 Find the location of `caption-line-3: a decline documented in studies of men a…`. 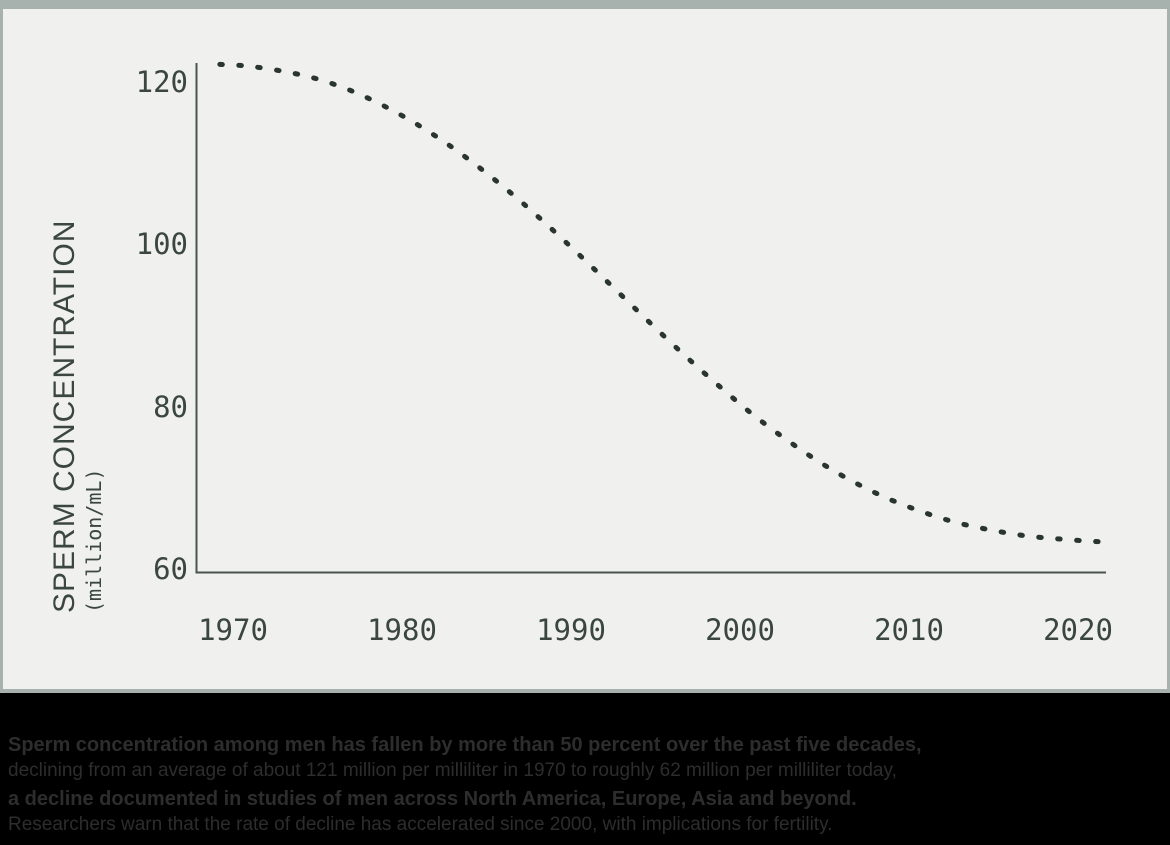

caption-line-3: a decline documented in studies of men a… is located at coordinates (432, 799).